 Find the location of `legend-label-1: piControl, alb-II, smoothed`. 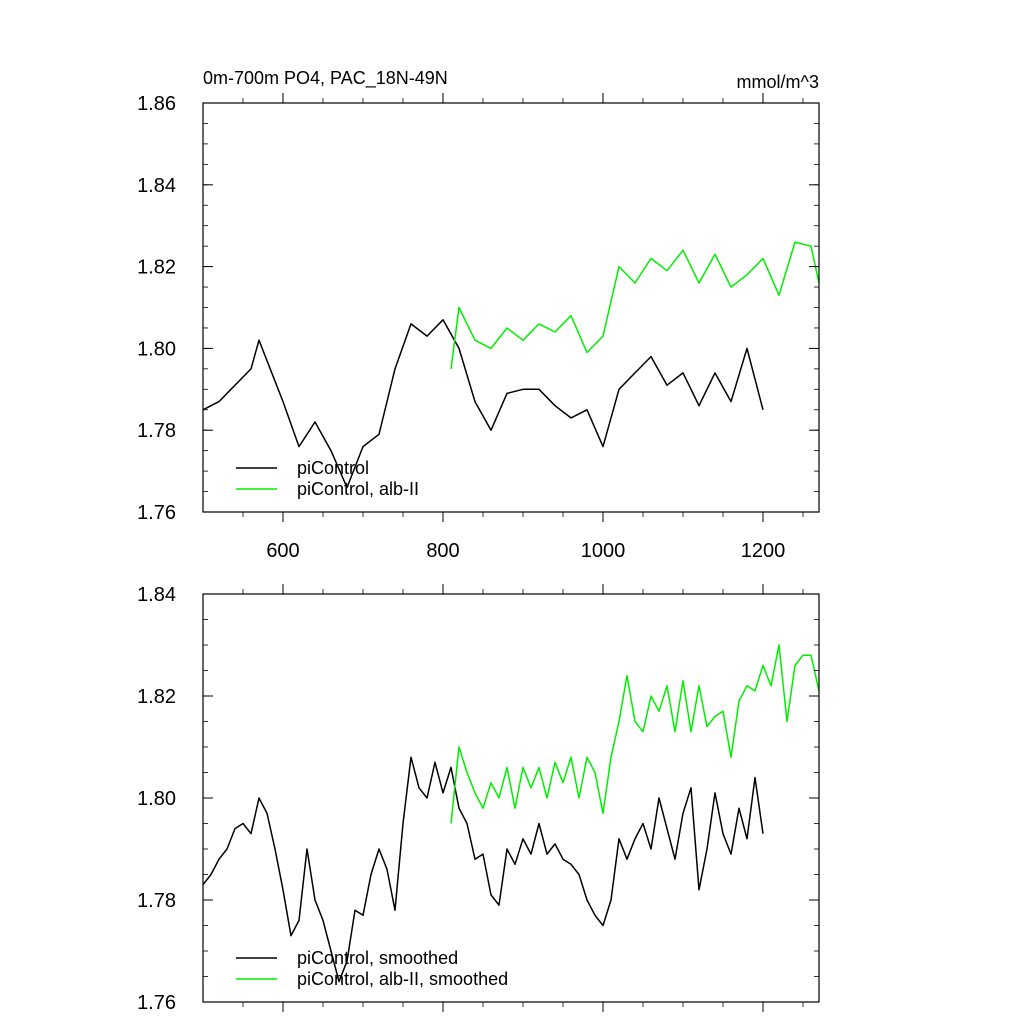

legend-label-1: piControl, alb-II, smoothed is located at coordinates (402, 979).